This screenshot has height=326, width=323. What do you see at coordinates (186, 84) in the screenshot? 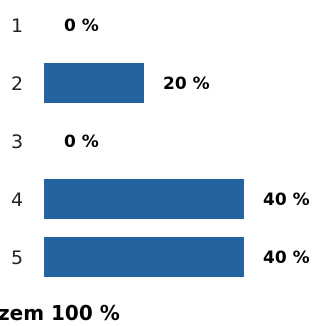
I see `value-label: 20 %` at bounding box center [186, 84].